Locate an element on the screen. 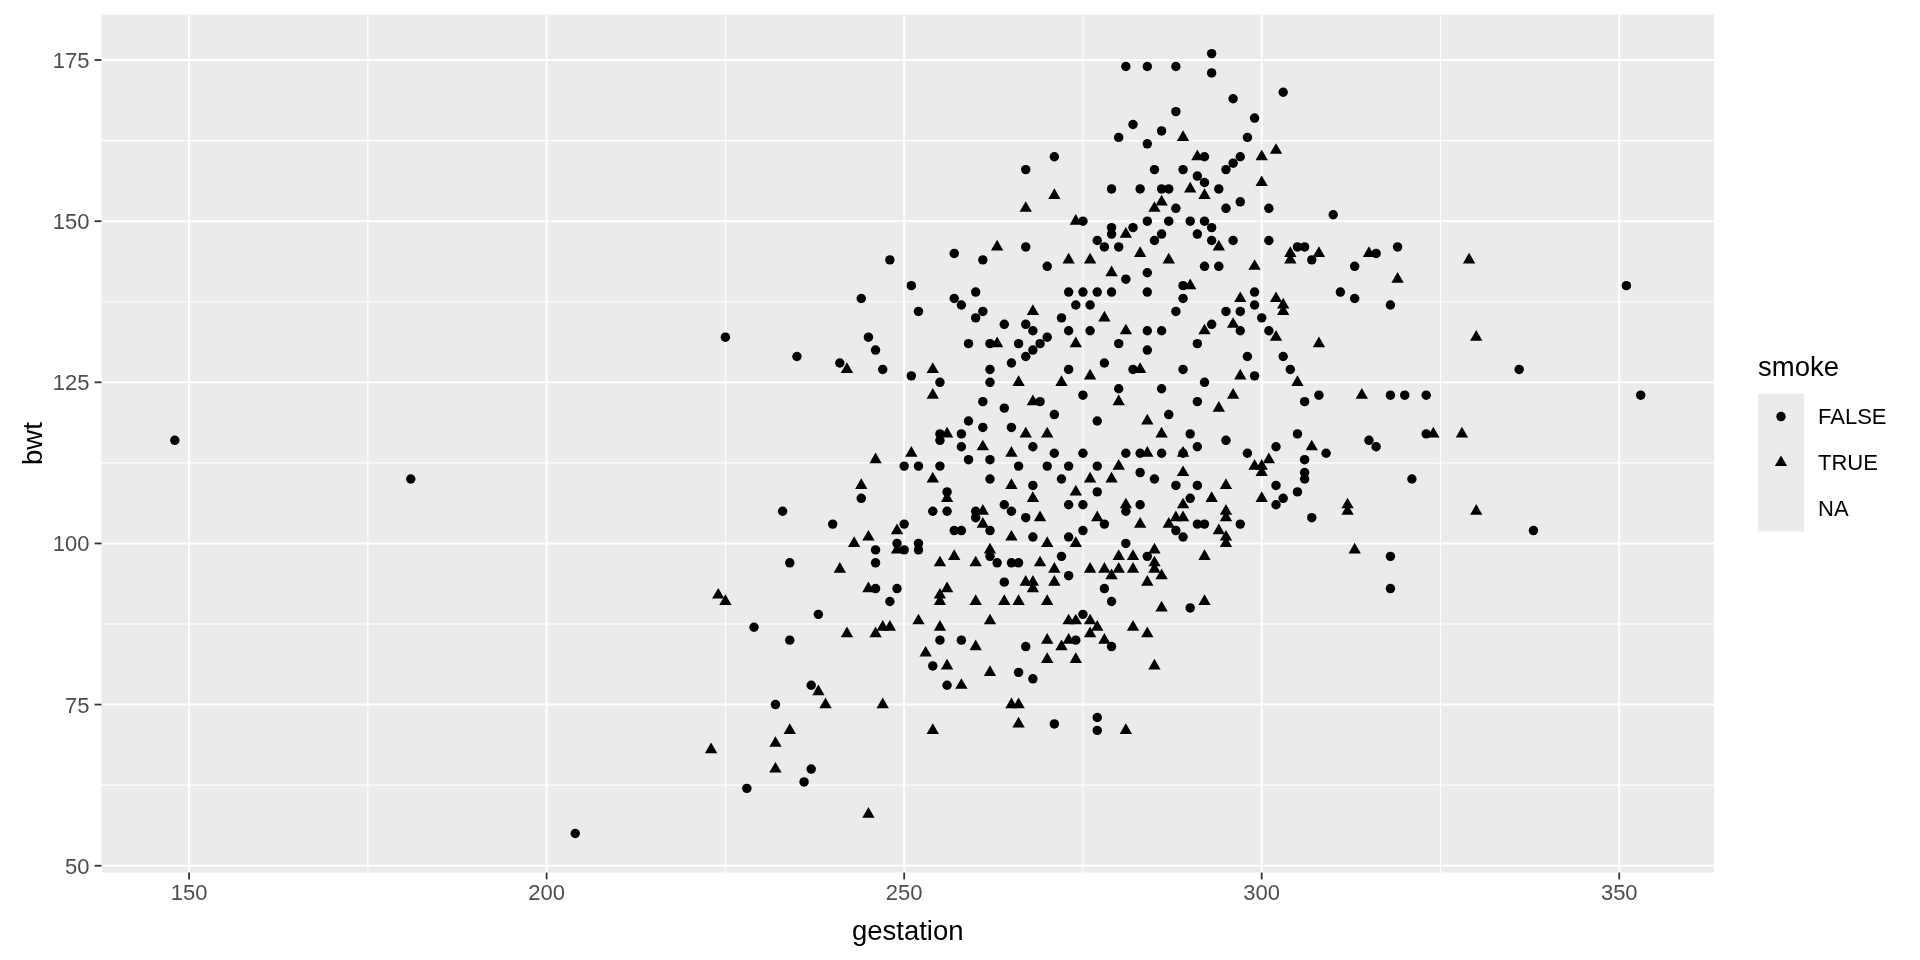  y-tick-label: 100 is located at coordinates (71, 544).